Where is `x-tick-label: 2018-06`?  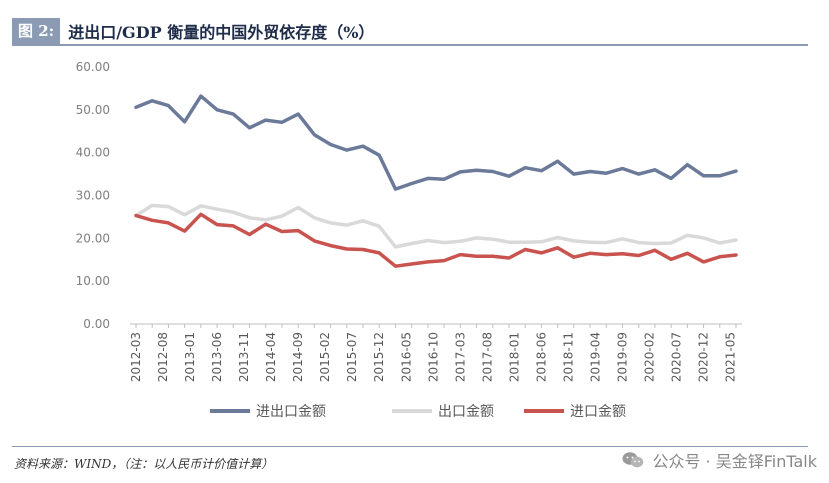
x-tick-label: 2018-06 is located at coordinates (541, 357).